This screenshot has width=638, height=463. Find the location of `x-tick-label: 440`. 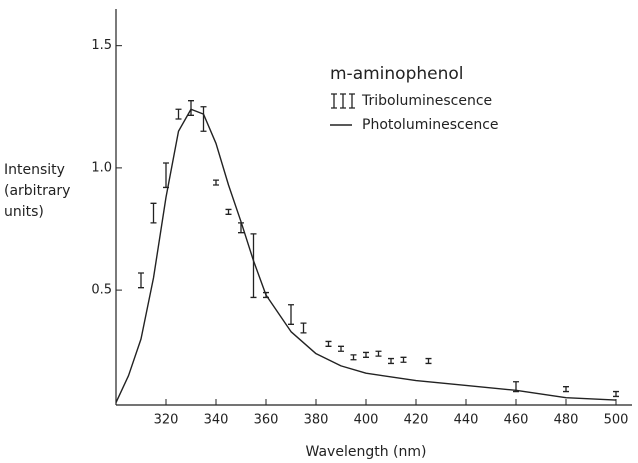

x-tick-label: 440 is located at coordinates (466, 420).